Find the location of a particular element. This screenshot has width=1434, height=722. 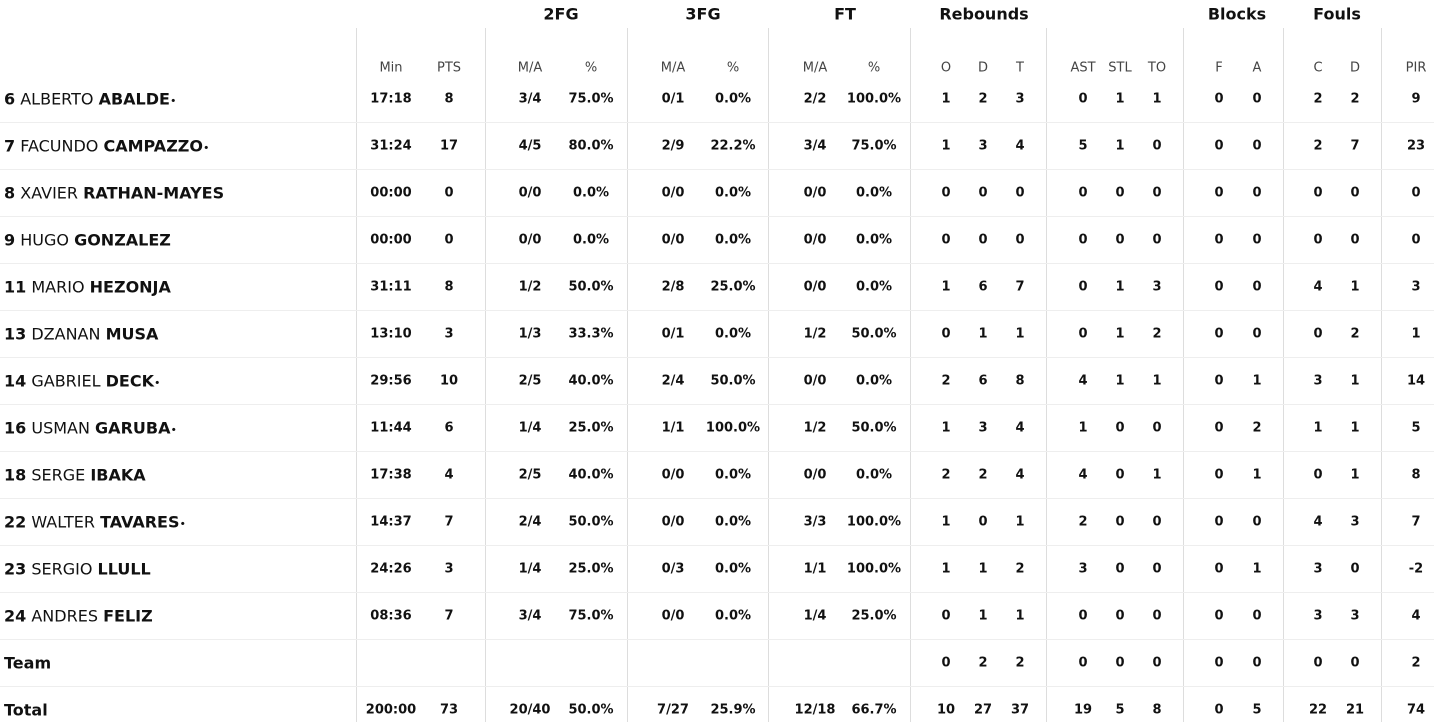

first-name: MARIO is located at coordinates (58, 287).